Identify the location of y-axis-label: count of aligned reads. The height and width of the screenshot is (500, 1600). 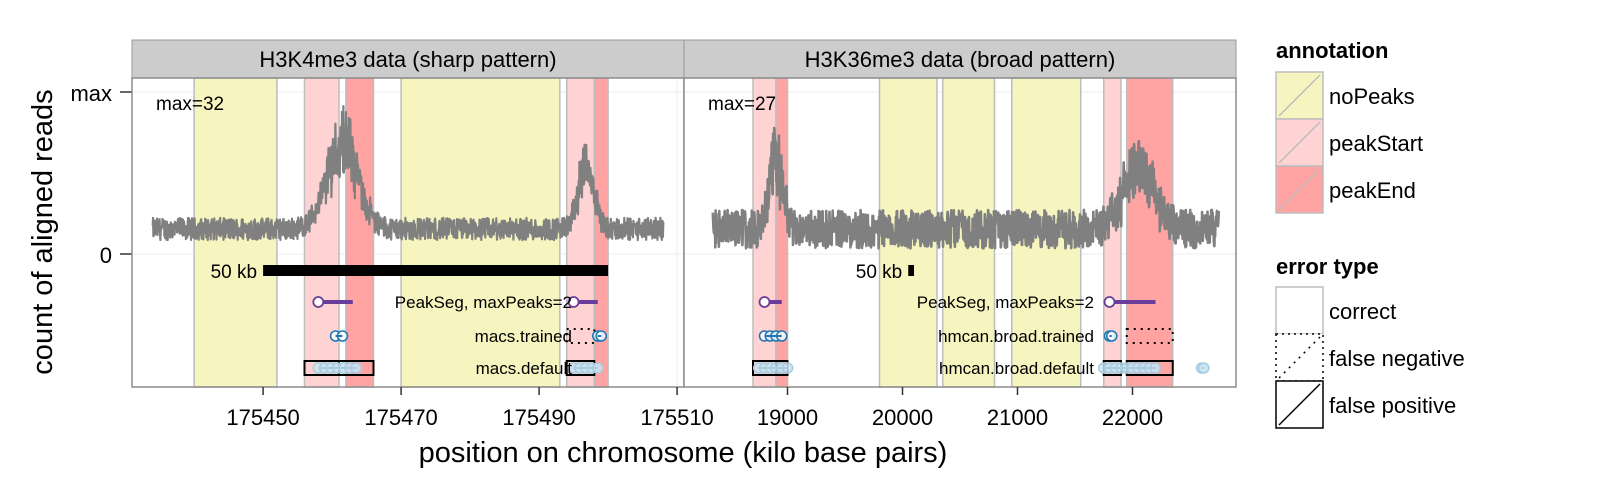
(43, 231).